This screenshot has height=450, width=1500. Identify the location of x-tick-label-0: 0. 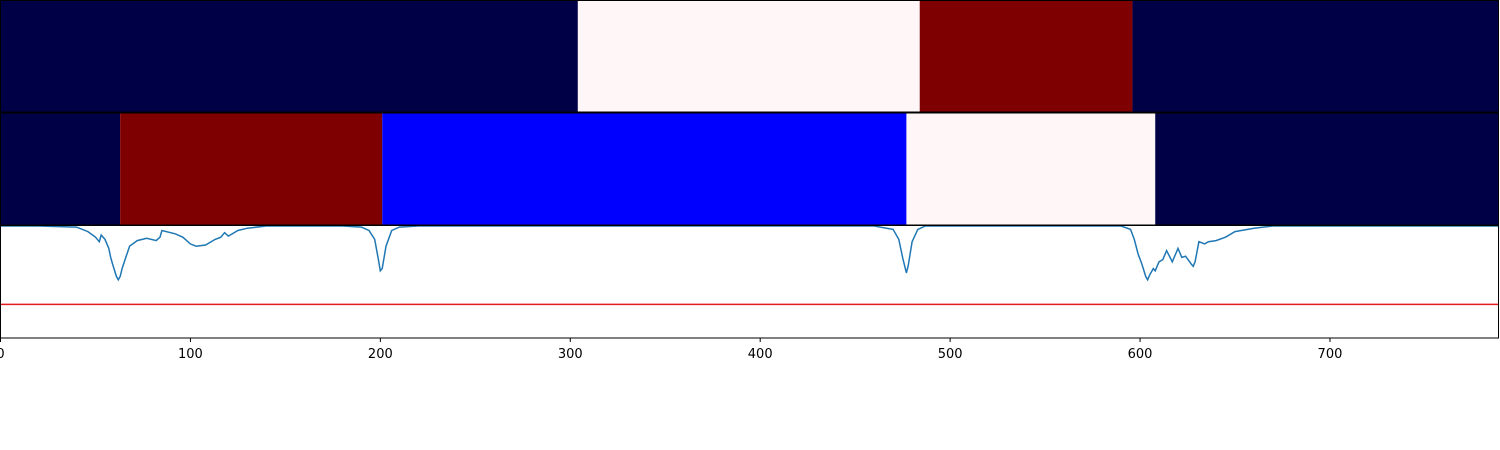
(2, 354).